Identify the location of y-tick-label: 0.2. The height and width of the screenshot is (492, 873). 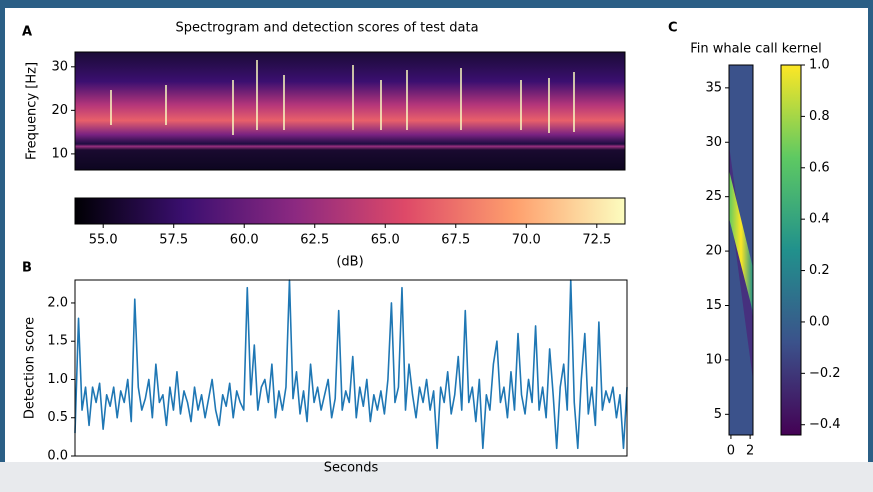
(819, 270).